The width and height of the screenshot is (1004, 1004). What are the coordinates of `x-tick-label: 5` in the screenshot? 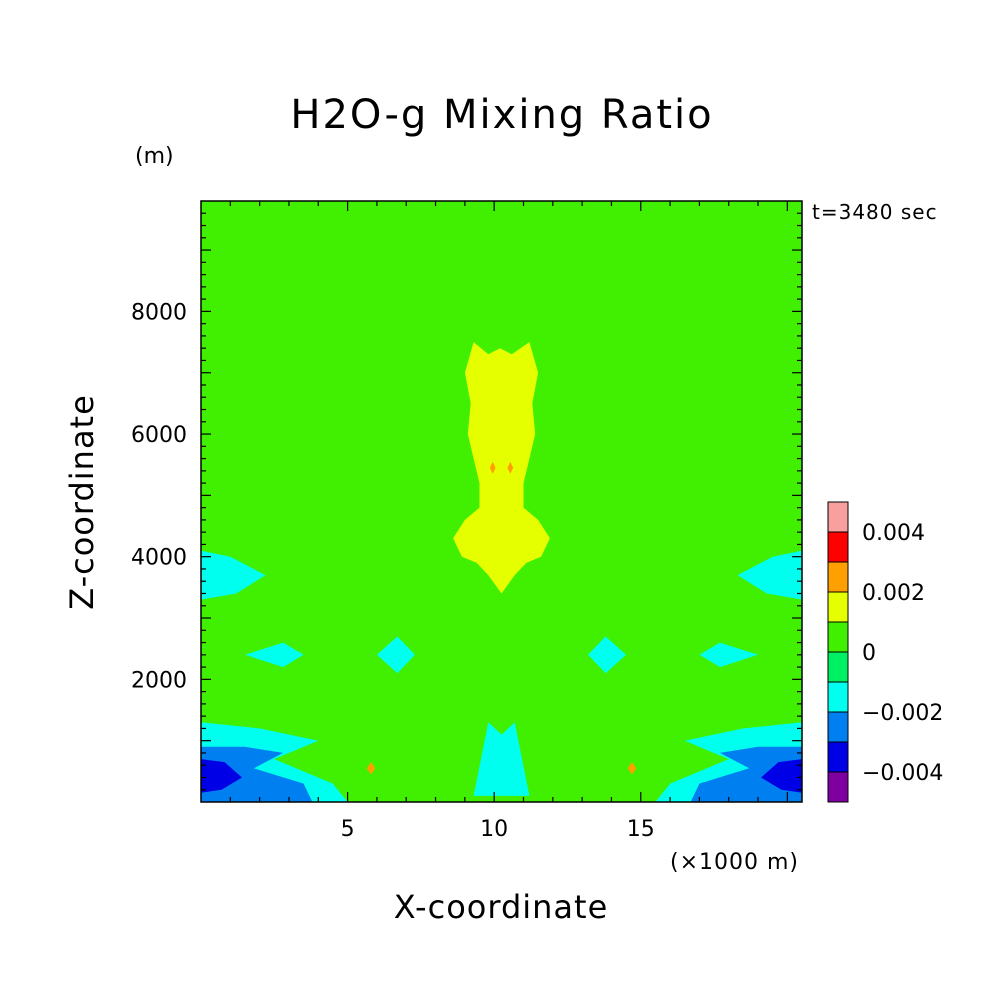 It's located at (348, 829).